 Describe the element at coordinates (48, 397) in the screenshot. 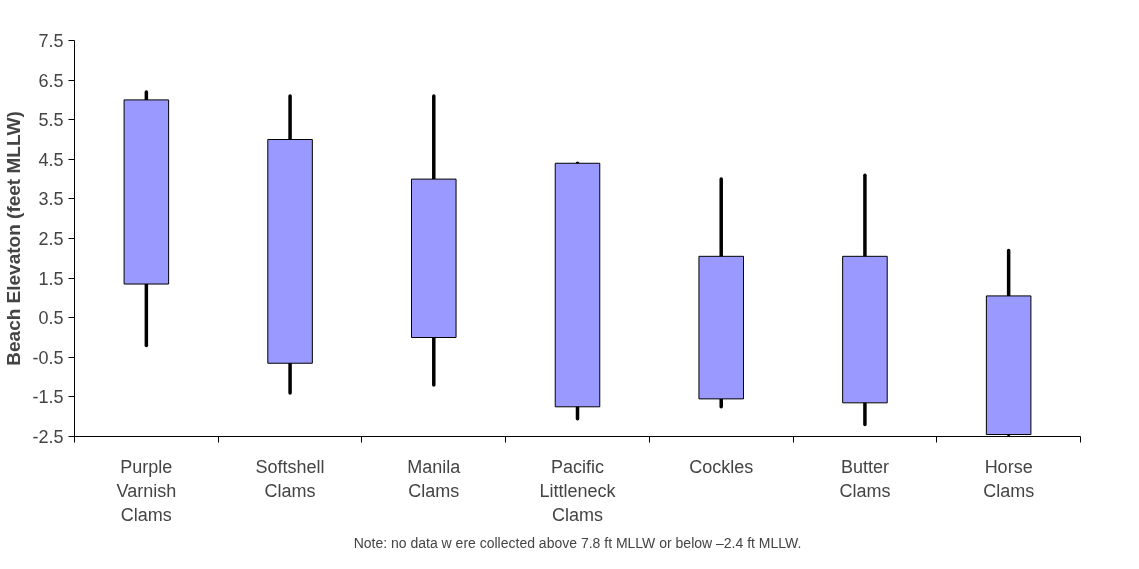

I see `y-tick-label: -1.5` at that location.